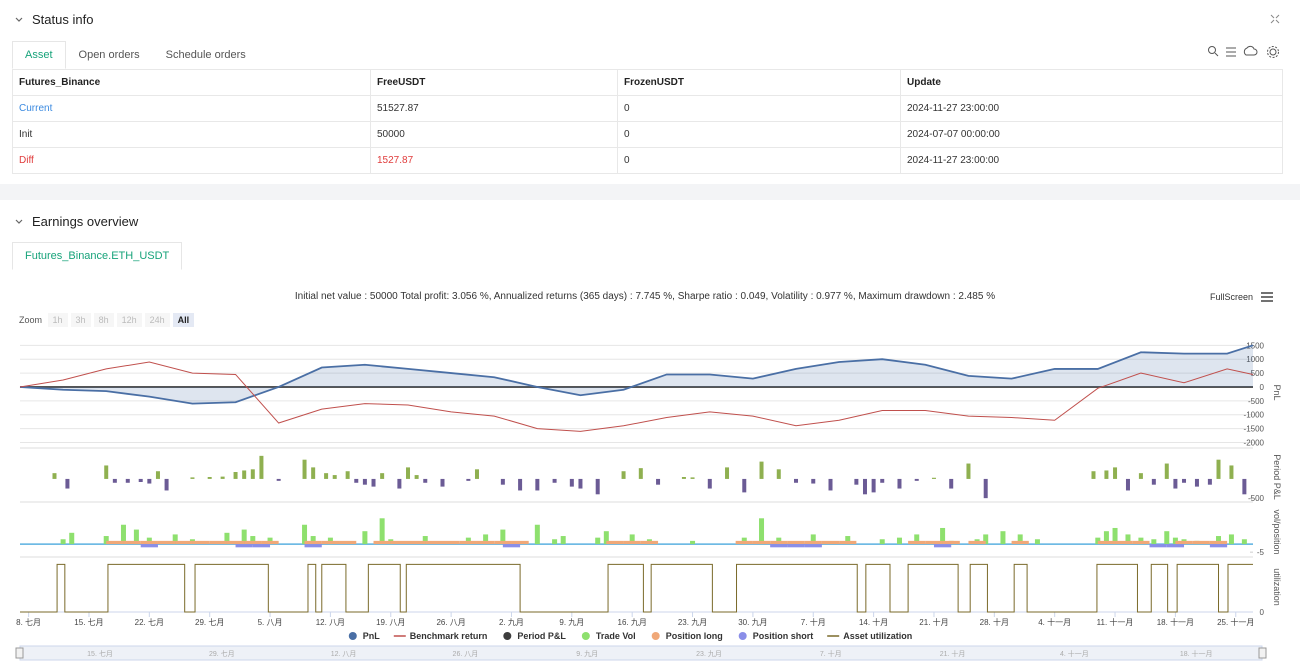  Describe the element at coordinates (53, 19) in the screenshot. I see `status-header: Status info` at that location.